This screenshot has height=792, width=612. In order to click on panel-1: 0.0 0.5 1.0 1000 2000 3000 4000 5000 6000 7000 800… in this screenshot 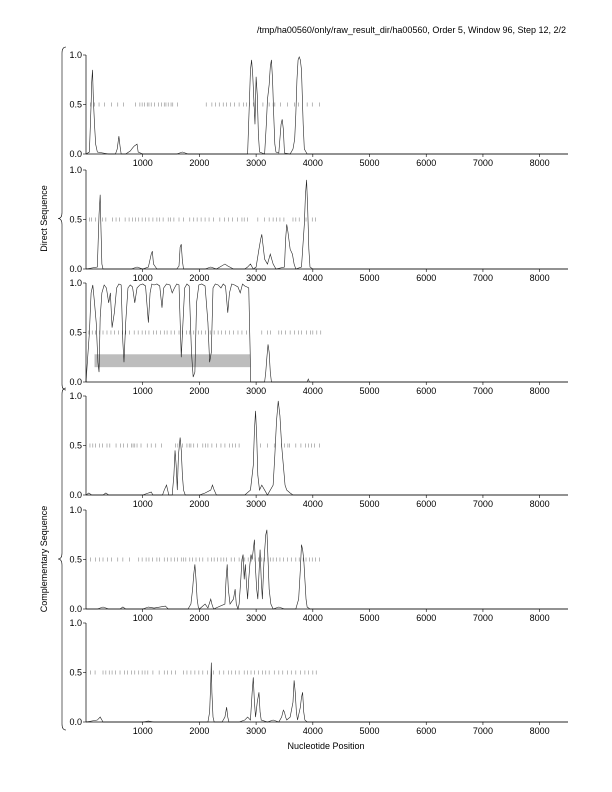, I will do `click(318, 109)`.